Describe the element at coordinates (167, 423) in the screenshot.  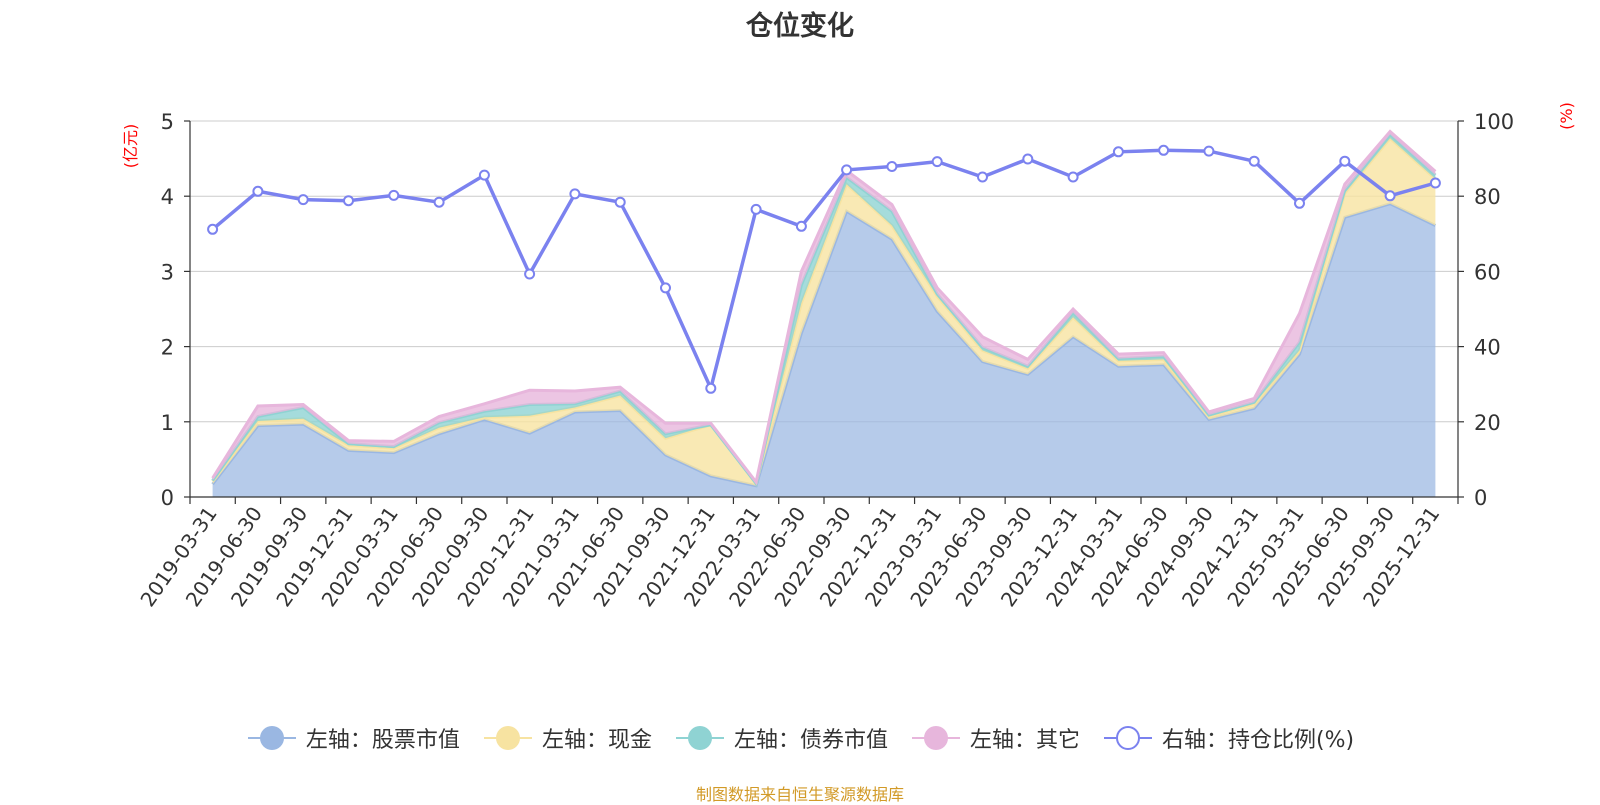
I see `left-tick-label: 1` at that location.